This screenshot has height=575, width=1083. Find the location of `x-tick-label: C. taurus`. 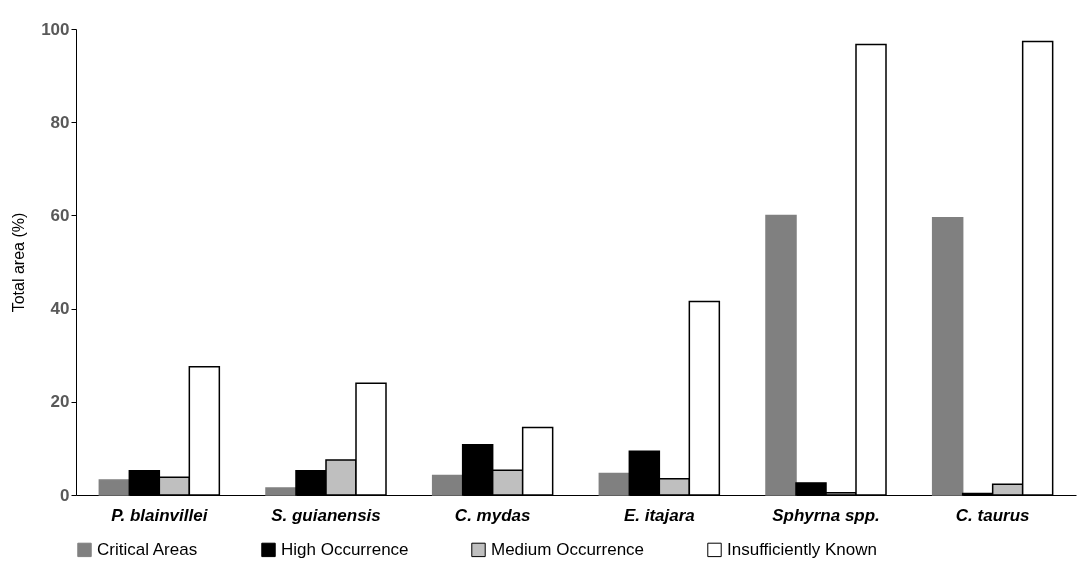

x-tick-label: C. taurus is located at coordinates (992, 515).